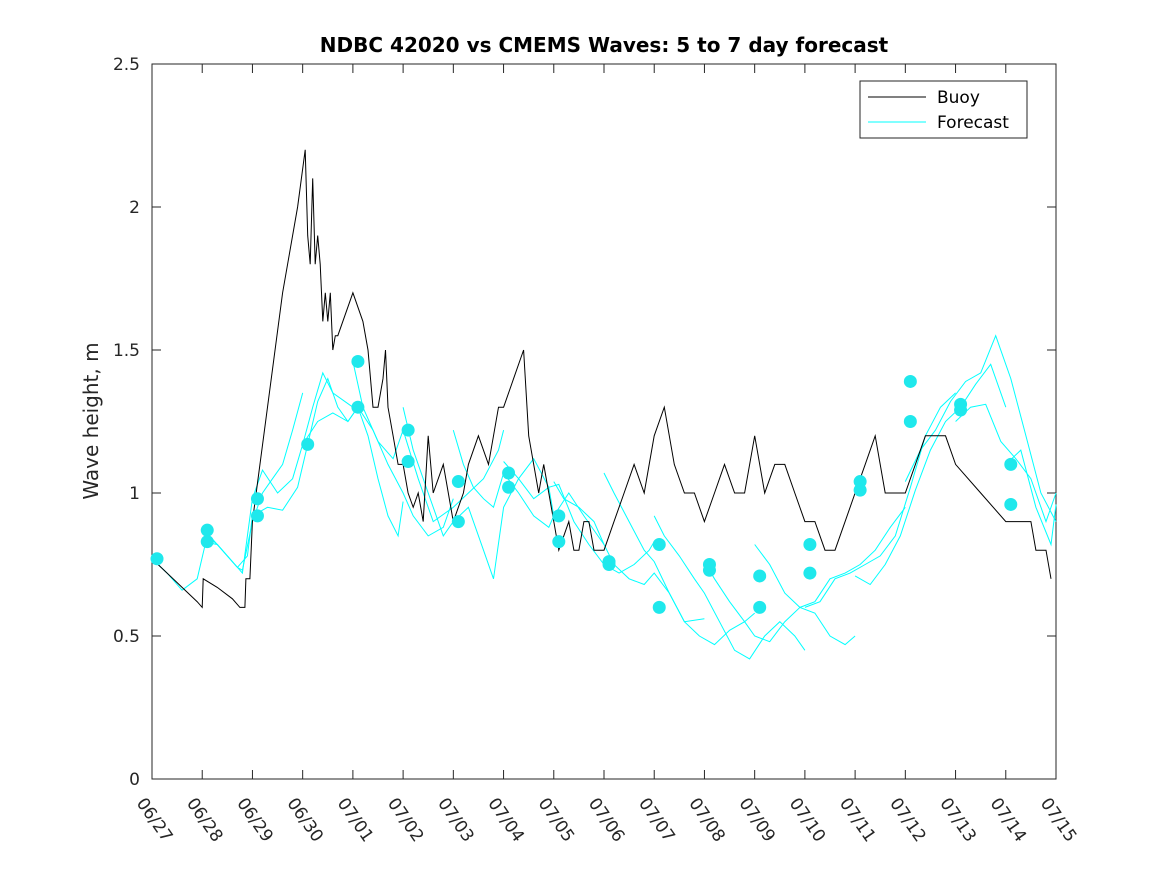  What do you see at coordinates (455, 820) in the screenshot?
I see `x-tick-label: 07/03` at bounding box center [455, 820].